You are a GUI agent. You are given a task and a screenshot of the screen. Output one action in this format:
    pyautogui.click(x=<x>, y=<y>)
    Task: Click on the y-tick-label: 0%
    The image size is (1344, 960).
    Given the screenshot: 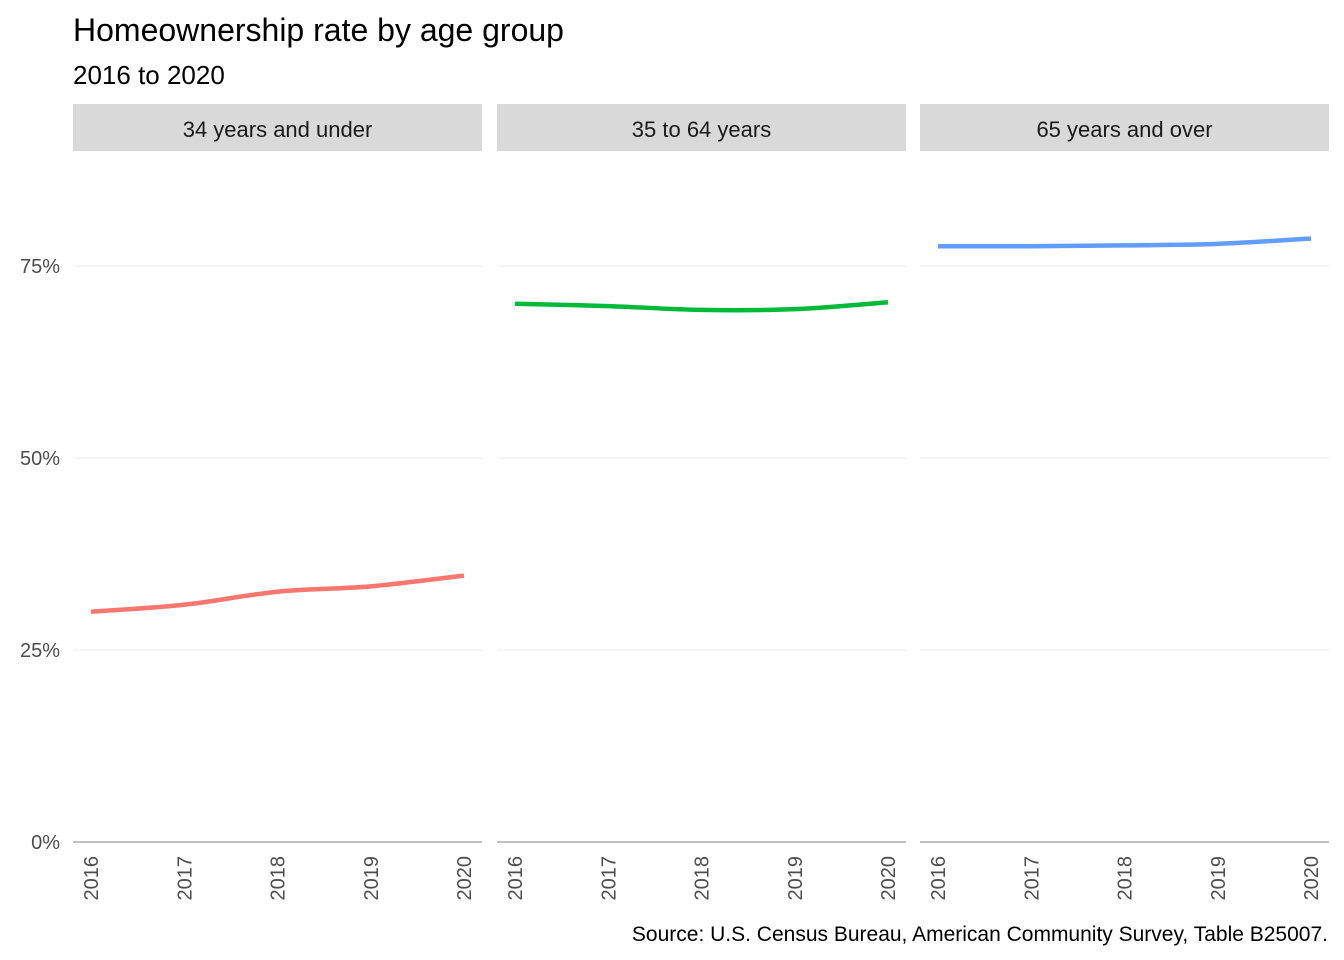 What is the action you would take?
    pyautogui.click(x=45, y=843)
    